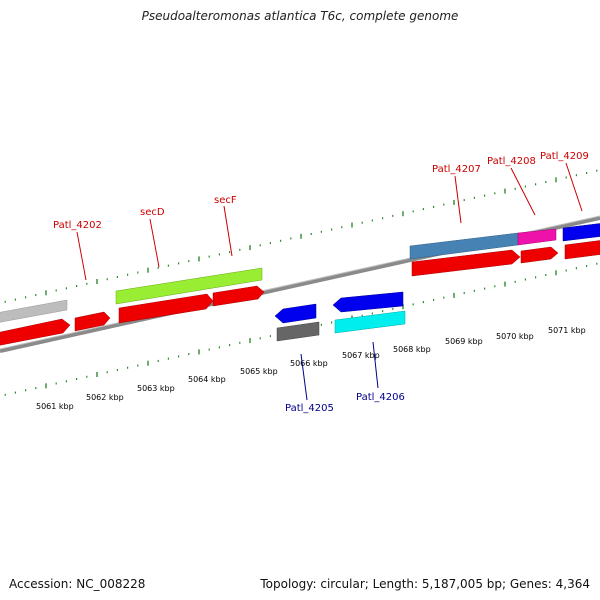 The width and height of the screenshot is (600, 600). I want to click on scale-label-5064: 5064 kbp, so click(207, 379).